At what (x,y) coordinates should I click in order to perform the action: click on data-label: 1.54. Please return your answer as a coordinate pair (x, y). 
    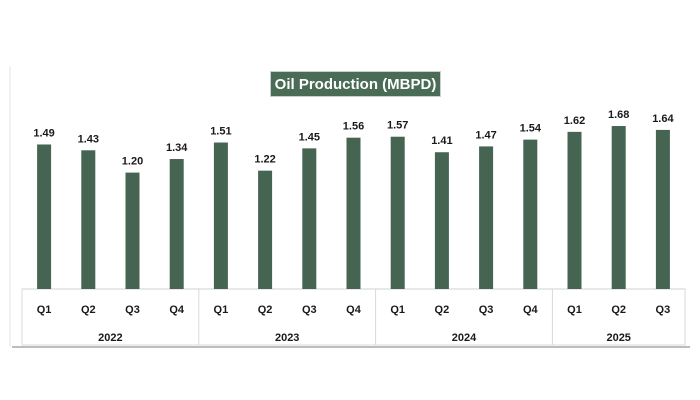
    Looking at the image, I should click on (531, 129).